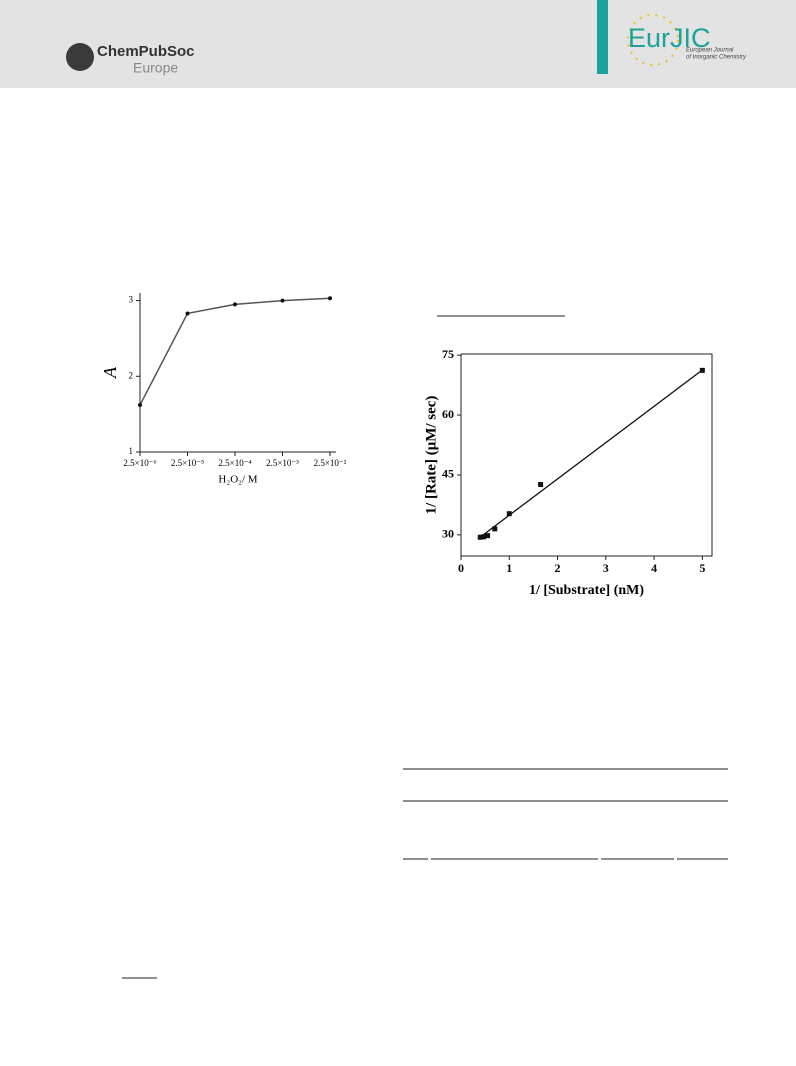 The height and width of the screenshot is (1066, 796). I want to click on x-tick-label: 1, so click(509, 568).